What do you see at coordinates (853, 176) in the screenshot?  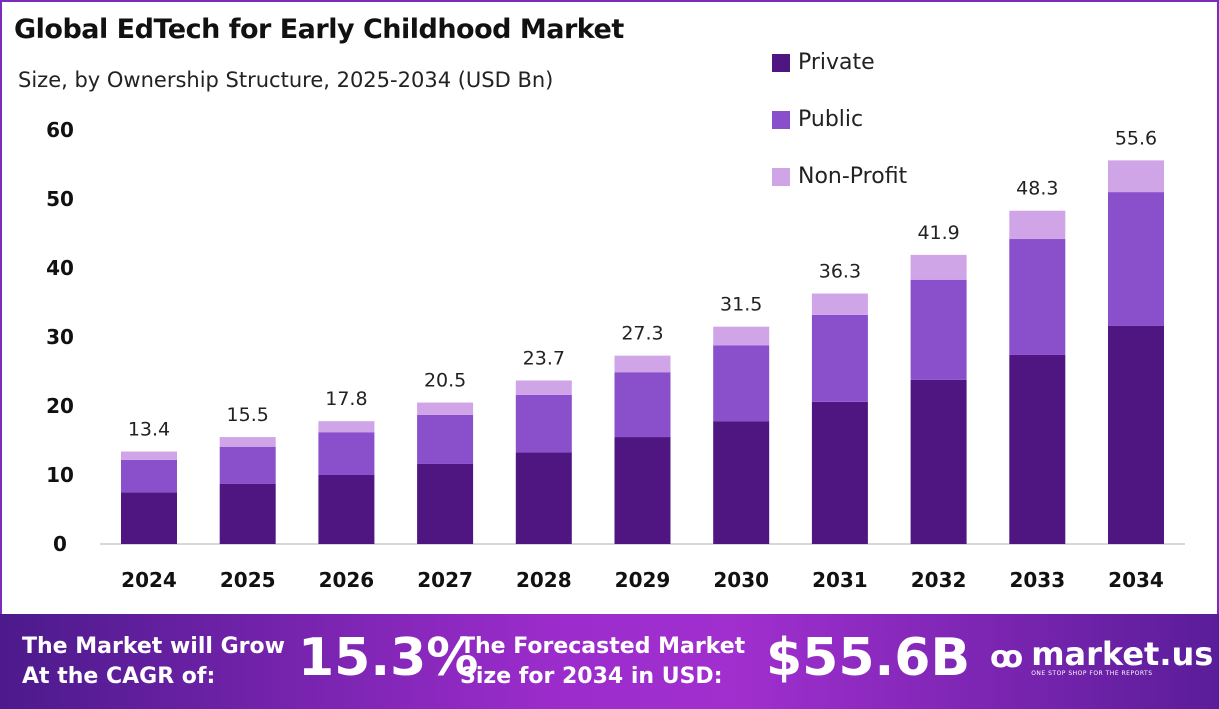 I see `legend-label: Non-Profit` at bounding box center [853, 176].